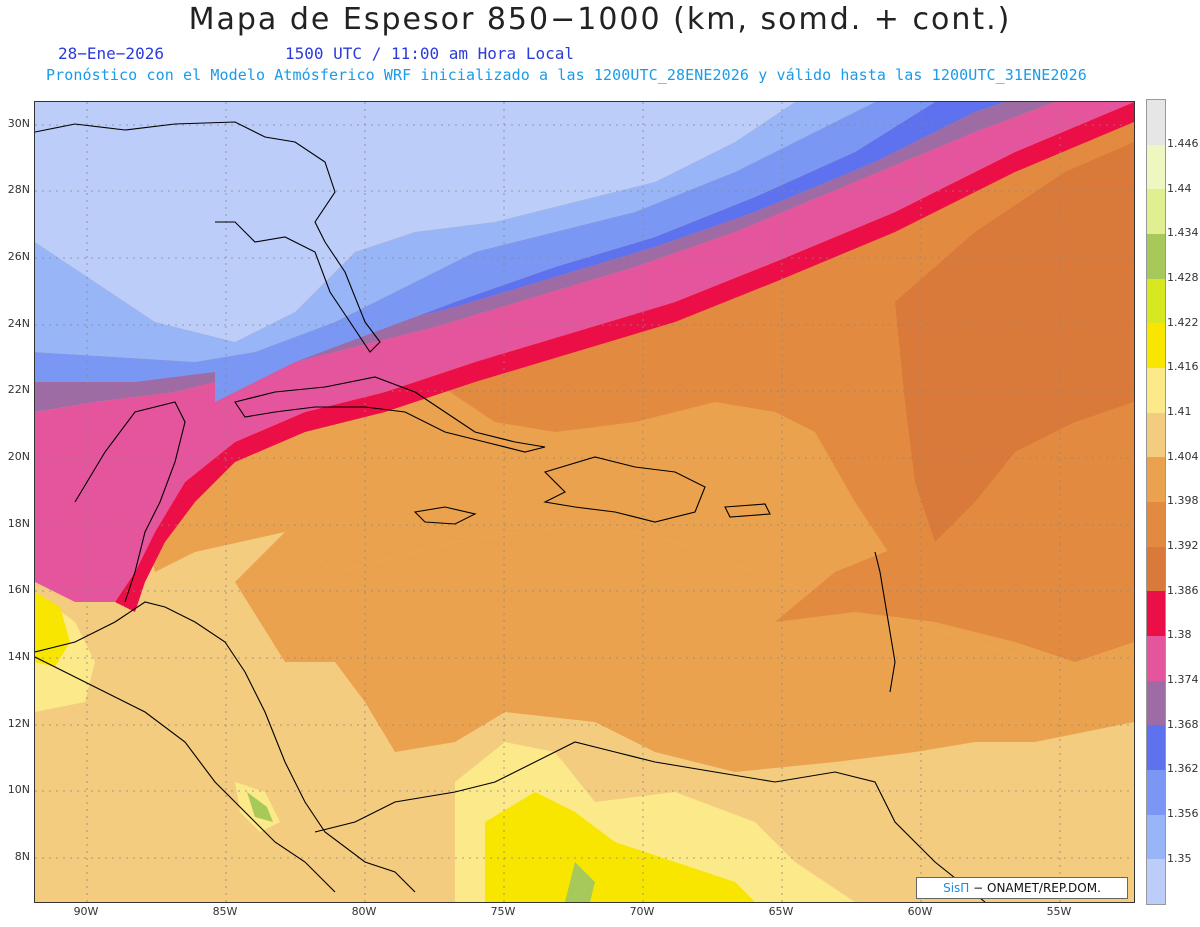 The image size is (1200, 927). I want to click on band-1428-patch, so click(580, 882).